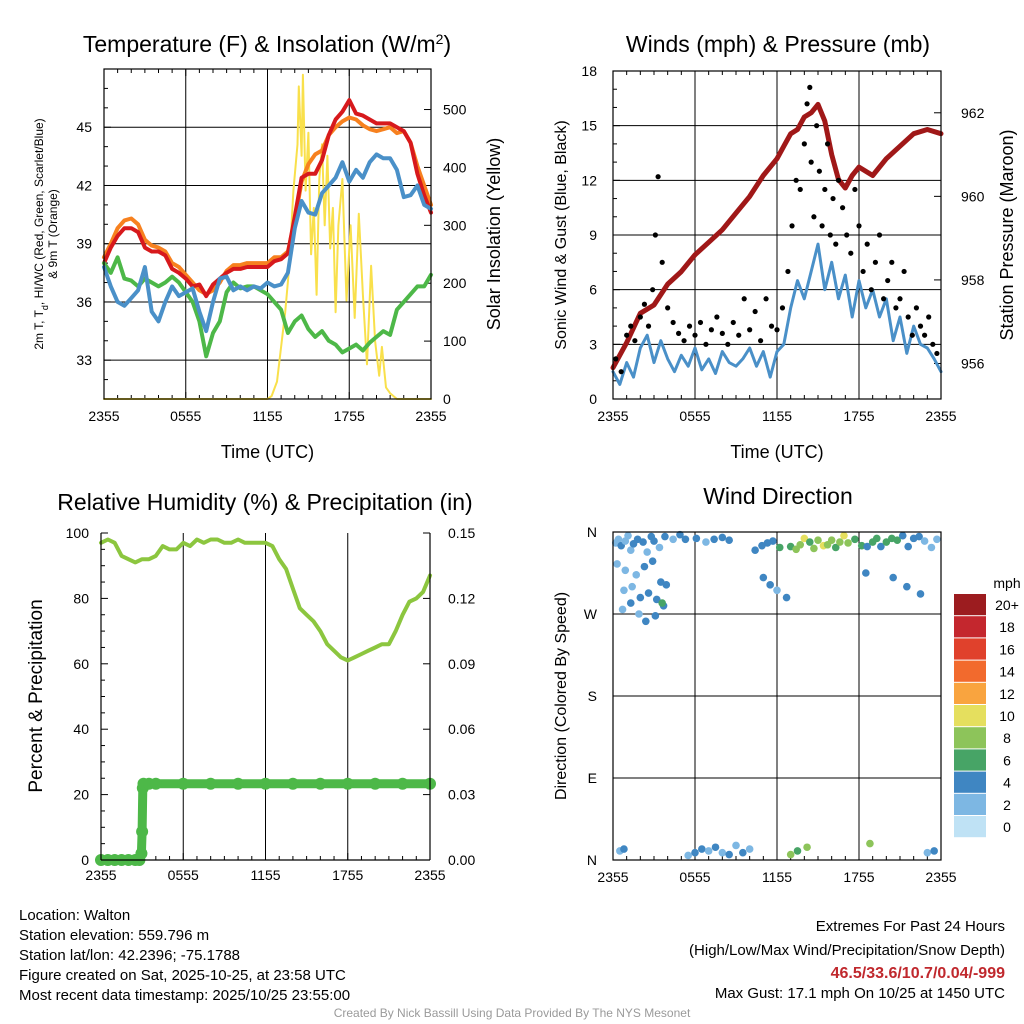 The image size is (1024, 1024). I want to click on y2-tick-label: 0.03, so click(461, 795).